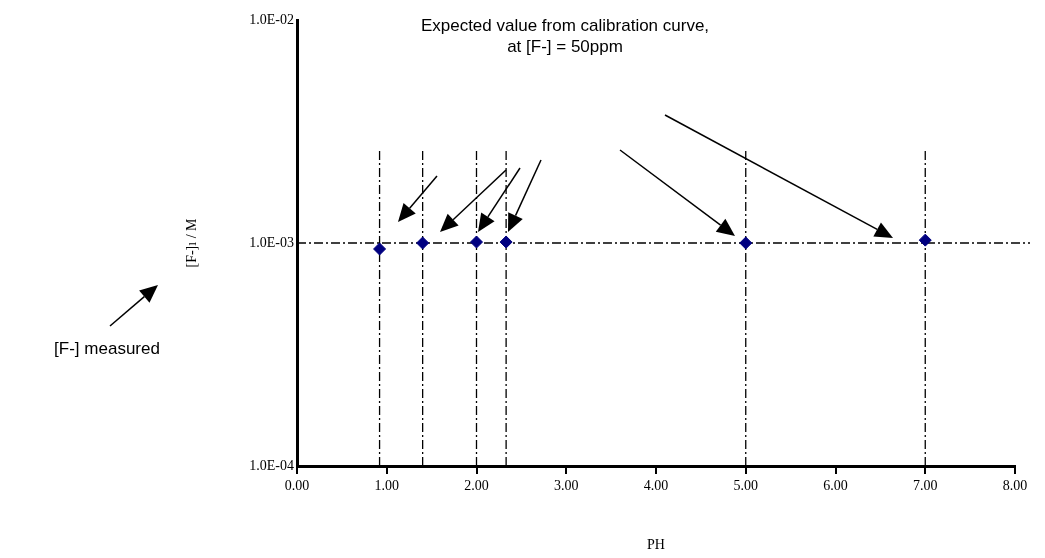 This screenshot has height=558, width=1045. Describe the element at coordinates (656, 545) in the screenshot. I see `x-axis-title: PH` at that location.